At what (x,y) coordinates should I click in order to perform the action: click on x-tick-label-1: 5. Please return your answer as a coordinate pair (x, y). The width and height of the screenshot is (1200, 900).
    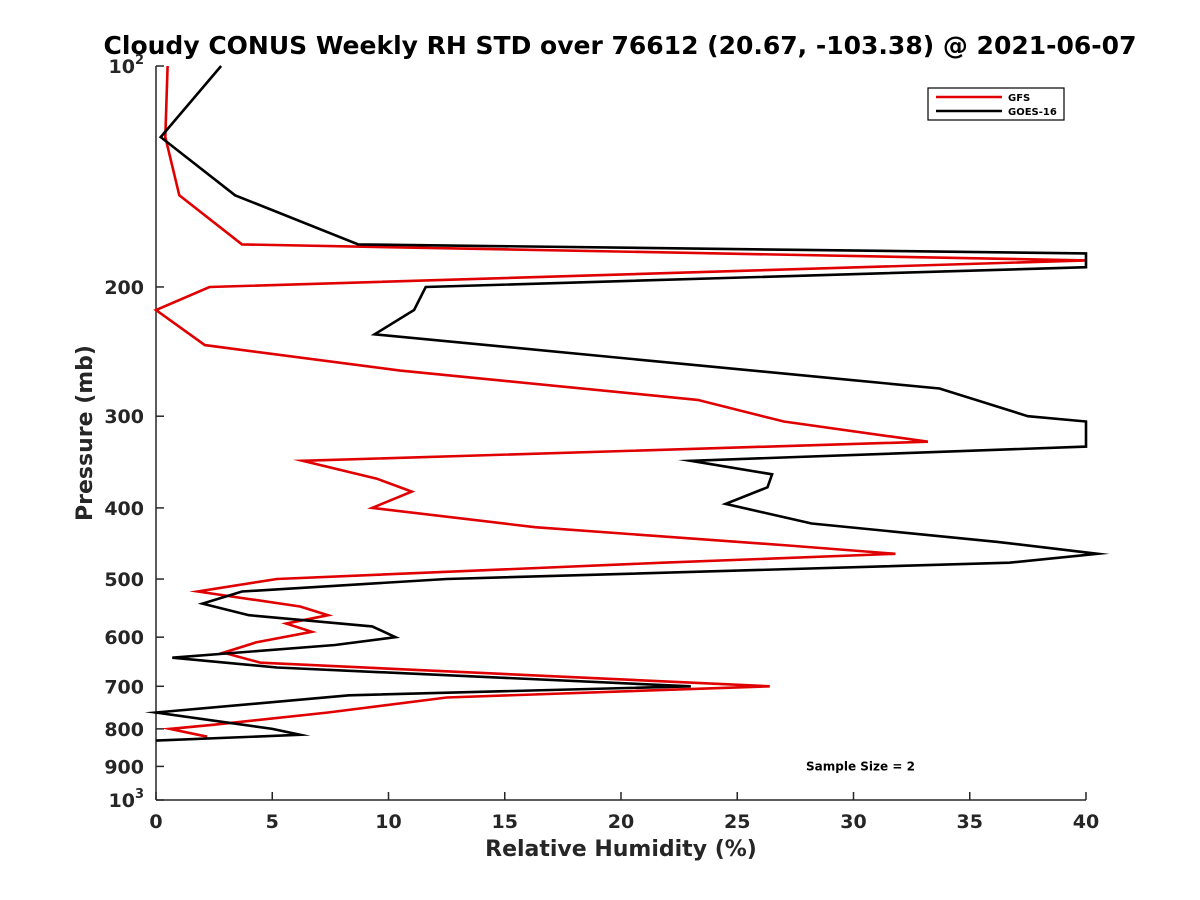
    Looking at the image, I should click on (272, 822).